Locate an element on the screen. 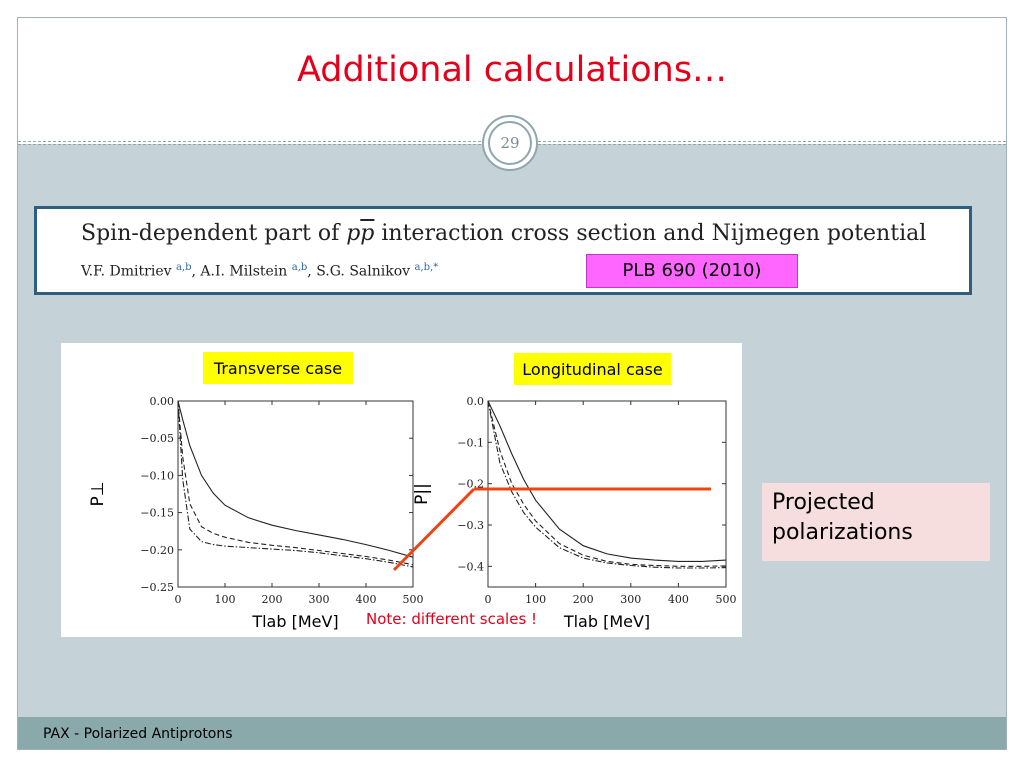 The height and width of the screenshot is (768, 1024). callout-line-1: Projected is located at coordinates (823, 502).